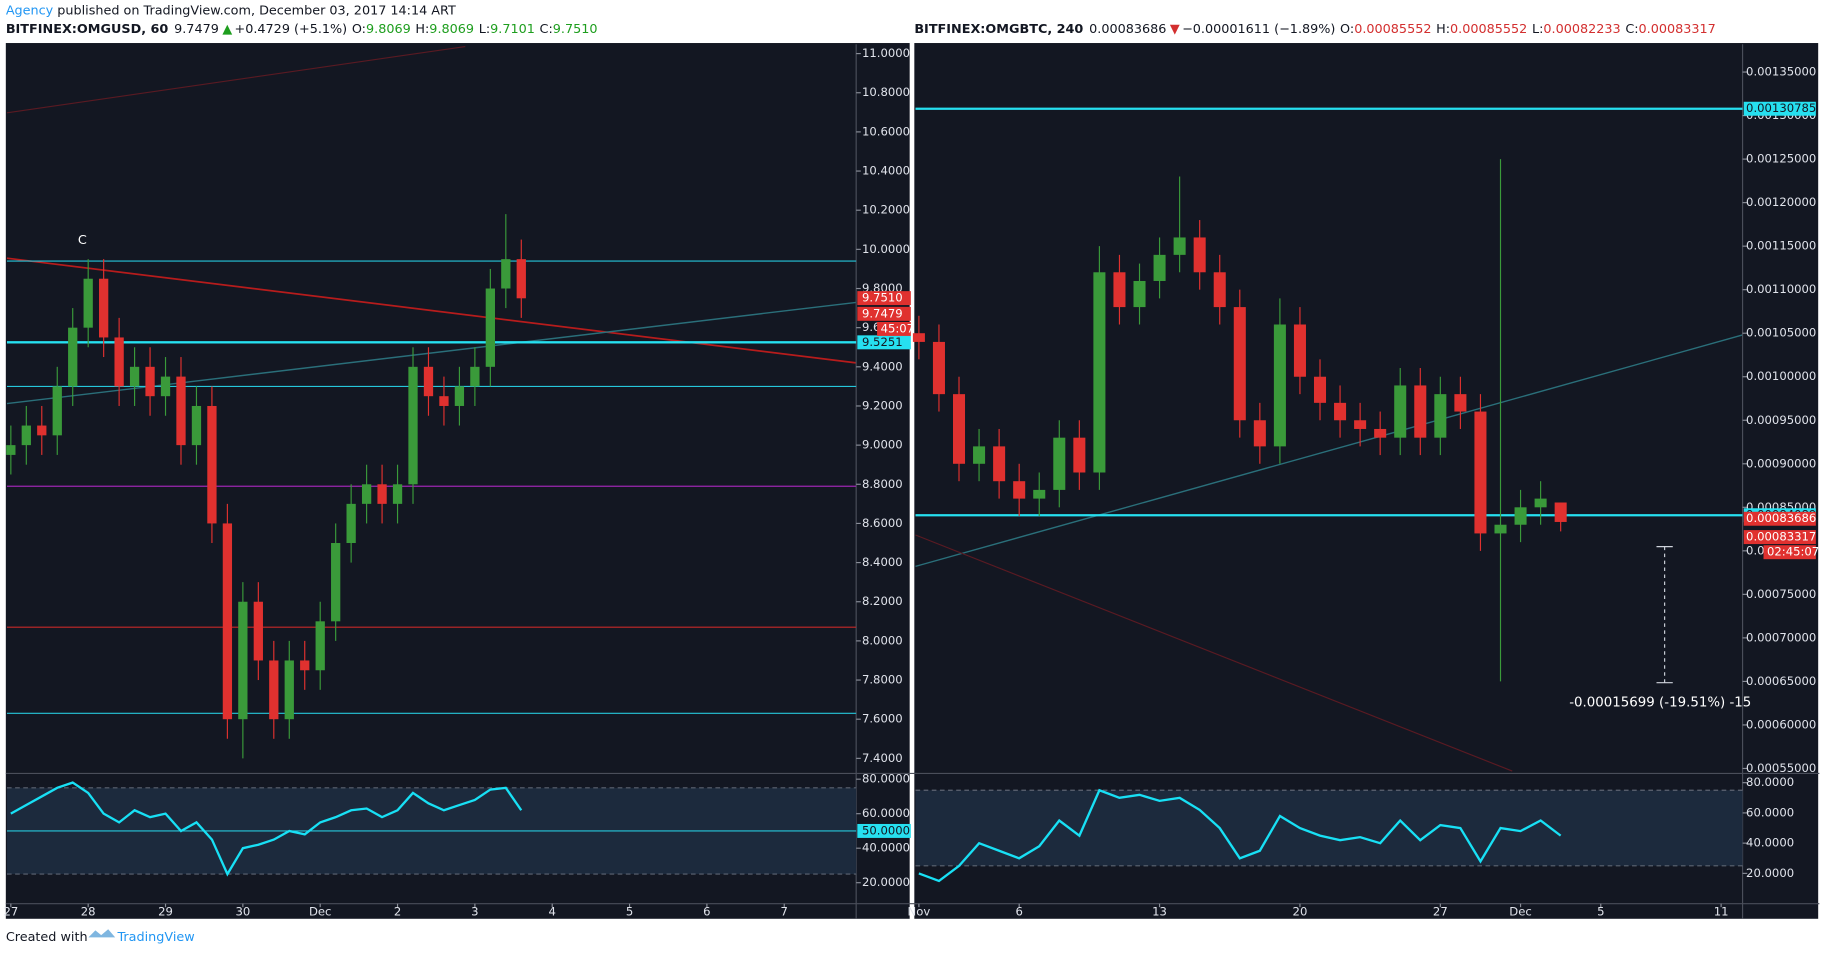 Image resolution: width=1824 pixels, height=956 pixels. Describe the element at coordinates (1018, 911) in the screenshot. I see `x-tick-label: 6` at that location.